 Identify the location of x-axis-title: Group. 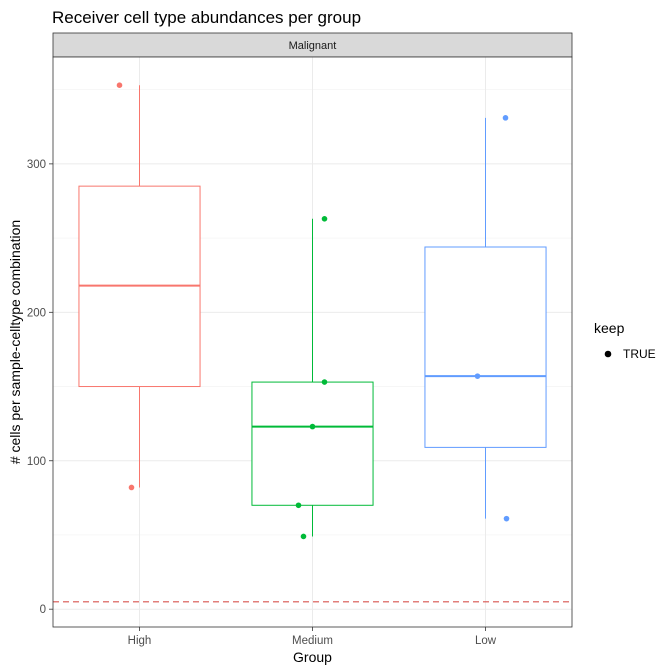
(312, 657).